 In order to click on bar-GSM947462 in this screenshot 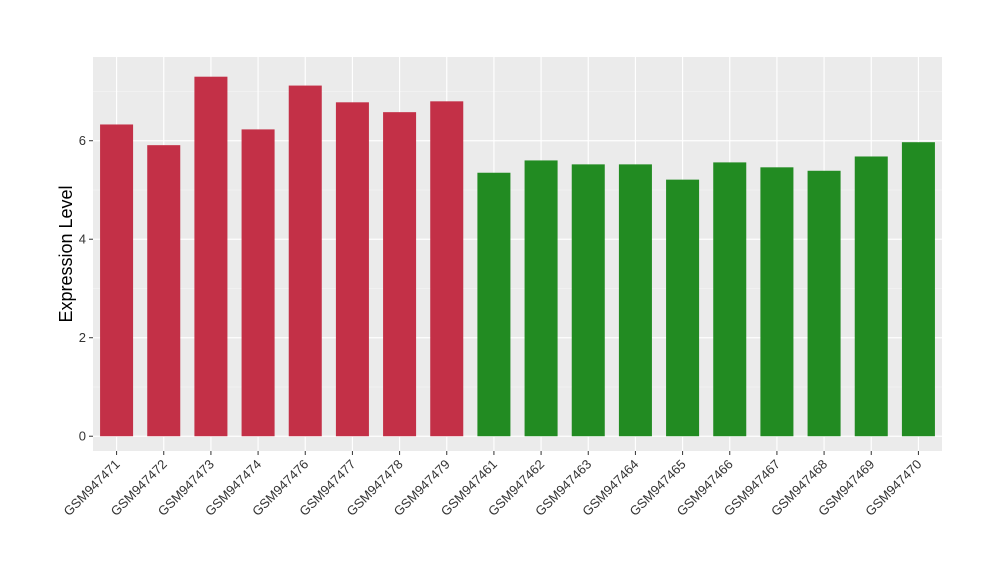, I will do `click(541, 298)`.